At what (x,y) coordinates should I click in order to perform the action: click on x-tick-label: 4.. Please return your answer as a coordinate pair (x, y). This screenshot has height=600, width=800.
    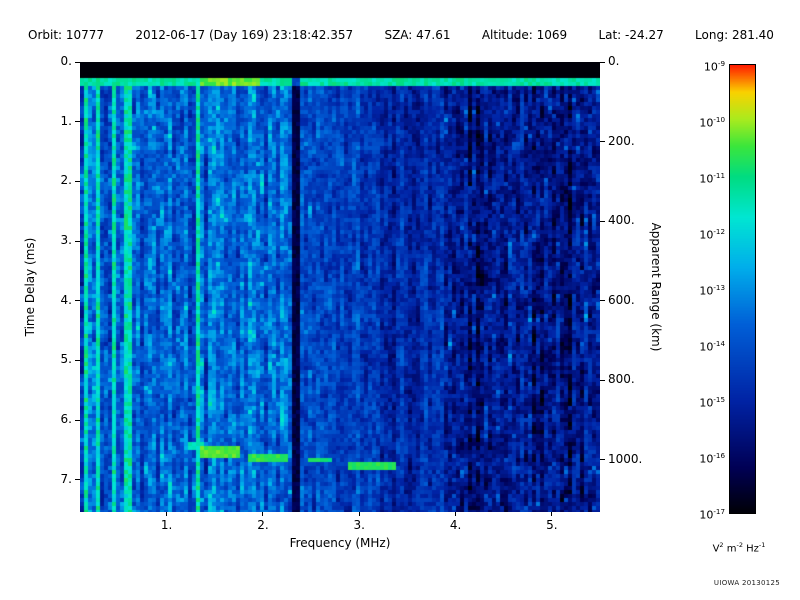
    Looking at the image, I should click on (455, 525).